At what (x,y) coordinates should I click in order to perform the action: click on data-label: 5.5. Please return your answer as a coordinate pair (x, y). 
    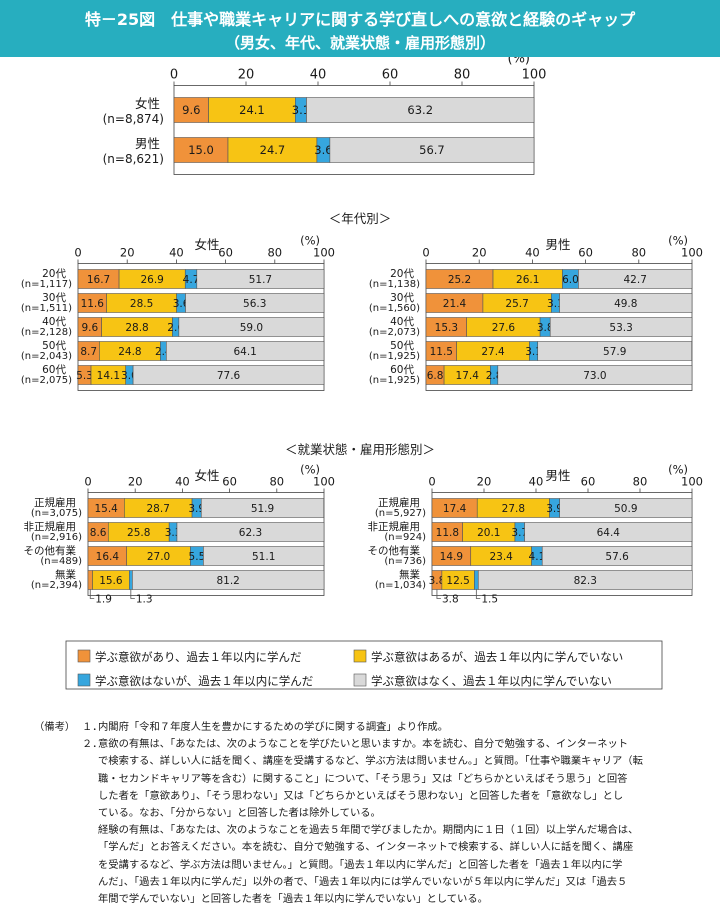
    Looking at the image, I should click on (197, 557).